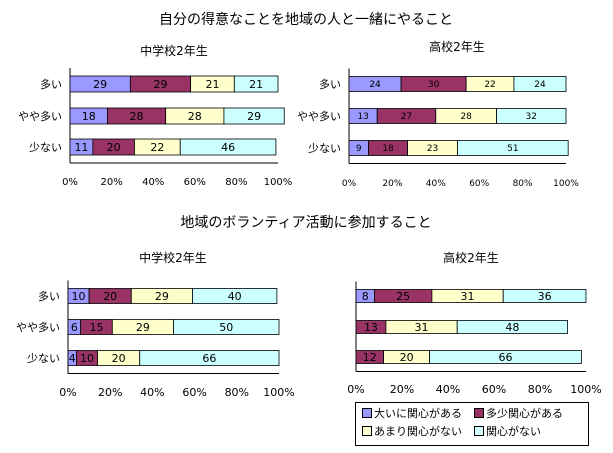 The image size is (613, 453). Describe the element at coordinates (305, 222) in the screenshot. I see `section2-title: 地域のボランティア活動に参加すること` at that location.